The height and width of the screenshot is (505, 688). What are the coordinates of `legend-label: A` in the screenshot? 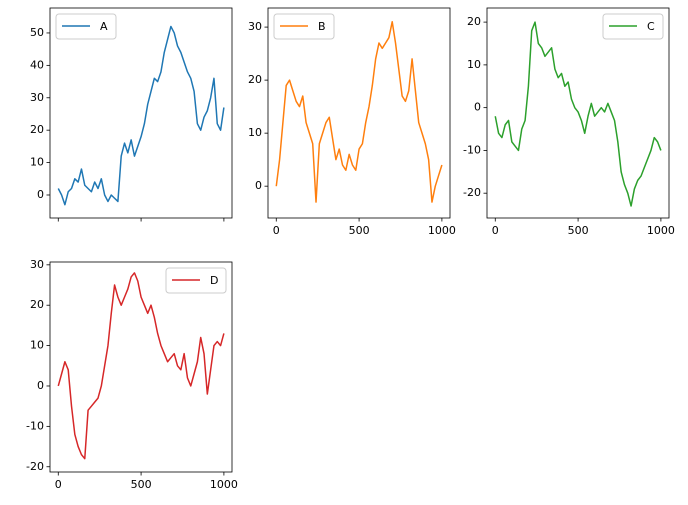 It's located at (104, 26).